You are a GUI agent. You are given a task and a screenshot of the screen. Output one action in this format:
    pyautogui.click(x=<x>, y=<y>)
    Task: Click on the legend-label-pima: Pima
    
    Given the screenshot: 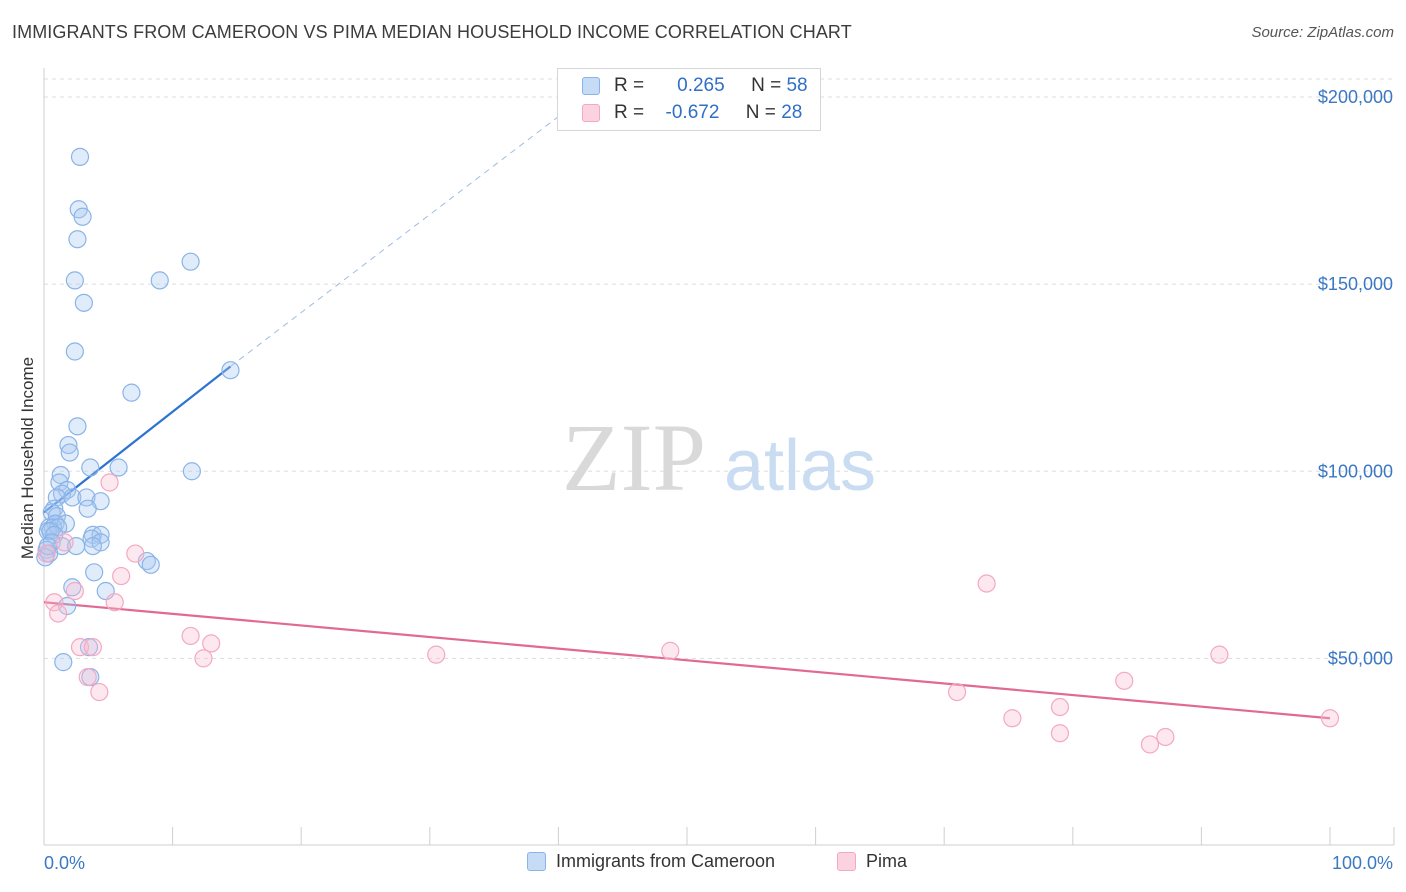 What is the action you would take?
    pyautogui.click(x=887, y=861)
    